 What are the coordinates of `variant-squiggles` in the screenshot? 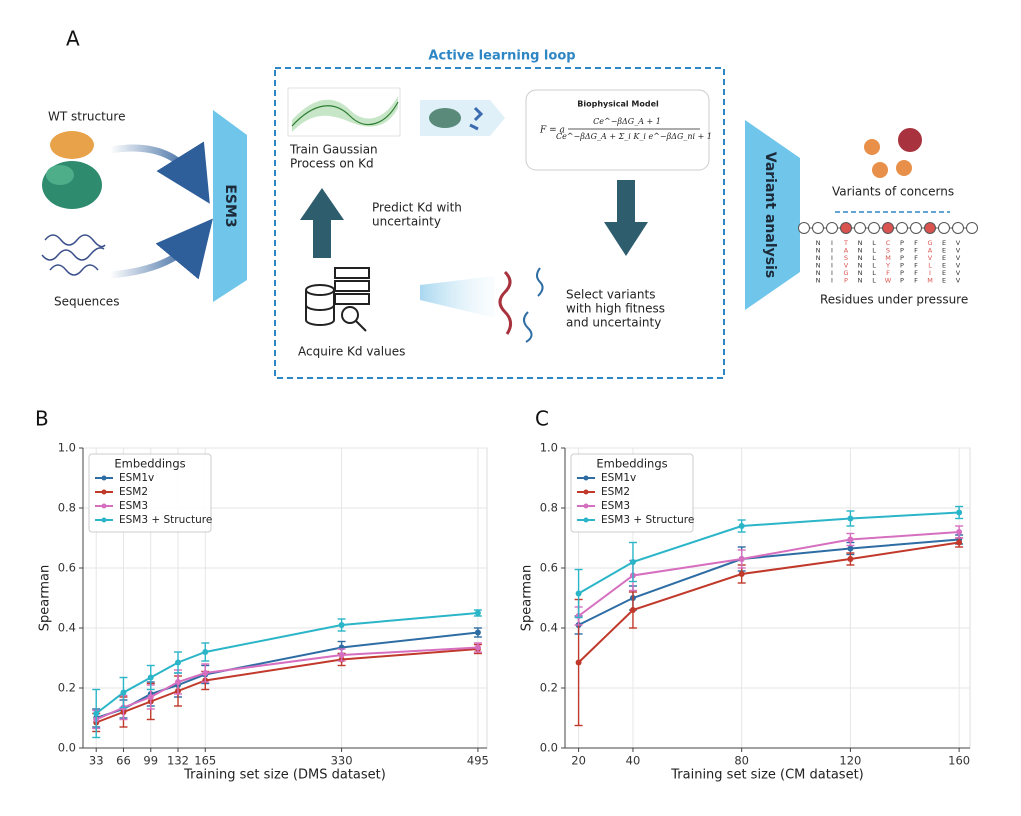 It's located at (521, 305).